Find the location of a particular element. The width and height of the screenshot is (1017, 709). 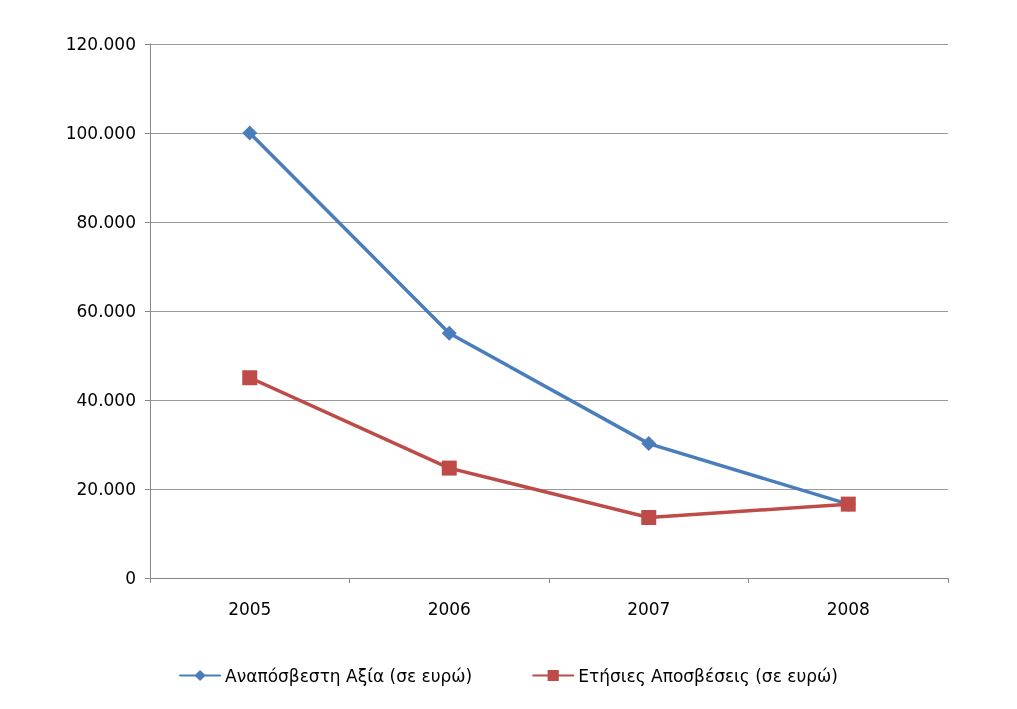

y-tick-label: 80.000 is located at coordinates (106, 222).